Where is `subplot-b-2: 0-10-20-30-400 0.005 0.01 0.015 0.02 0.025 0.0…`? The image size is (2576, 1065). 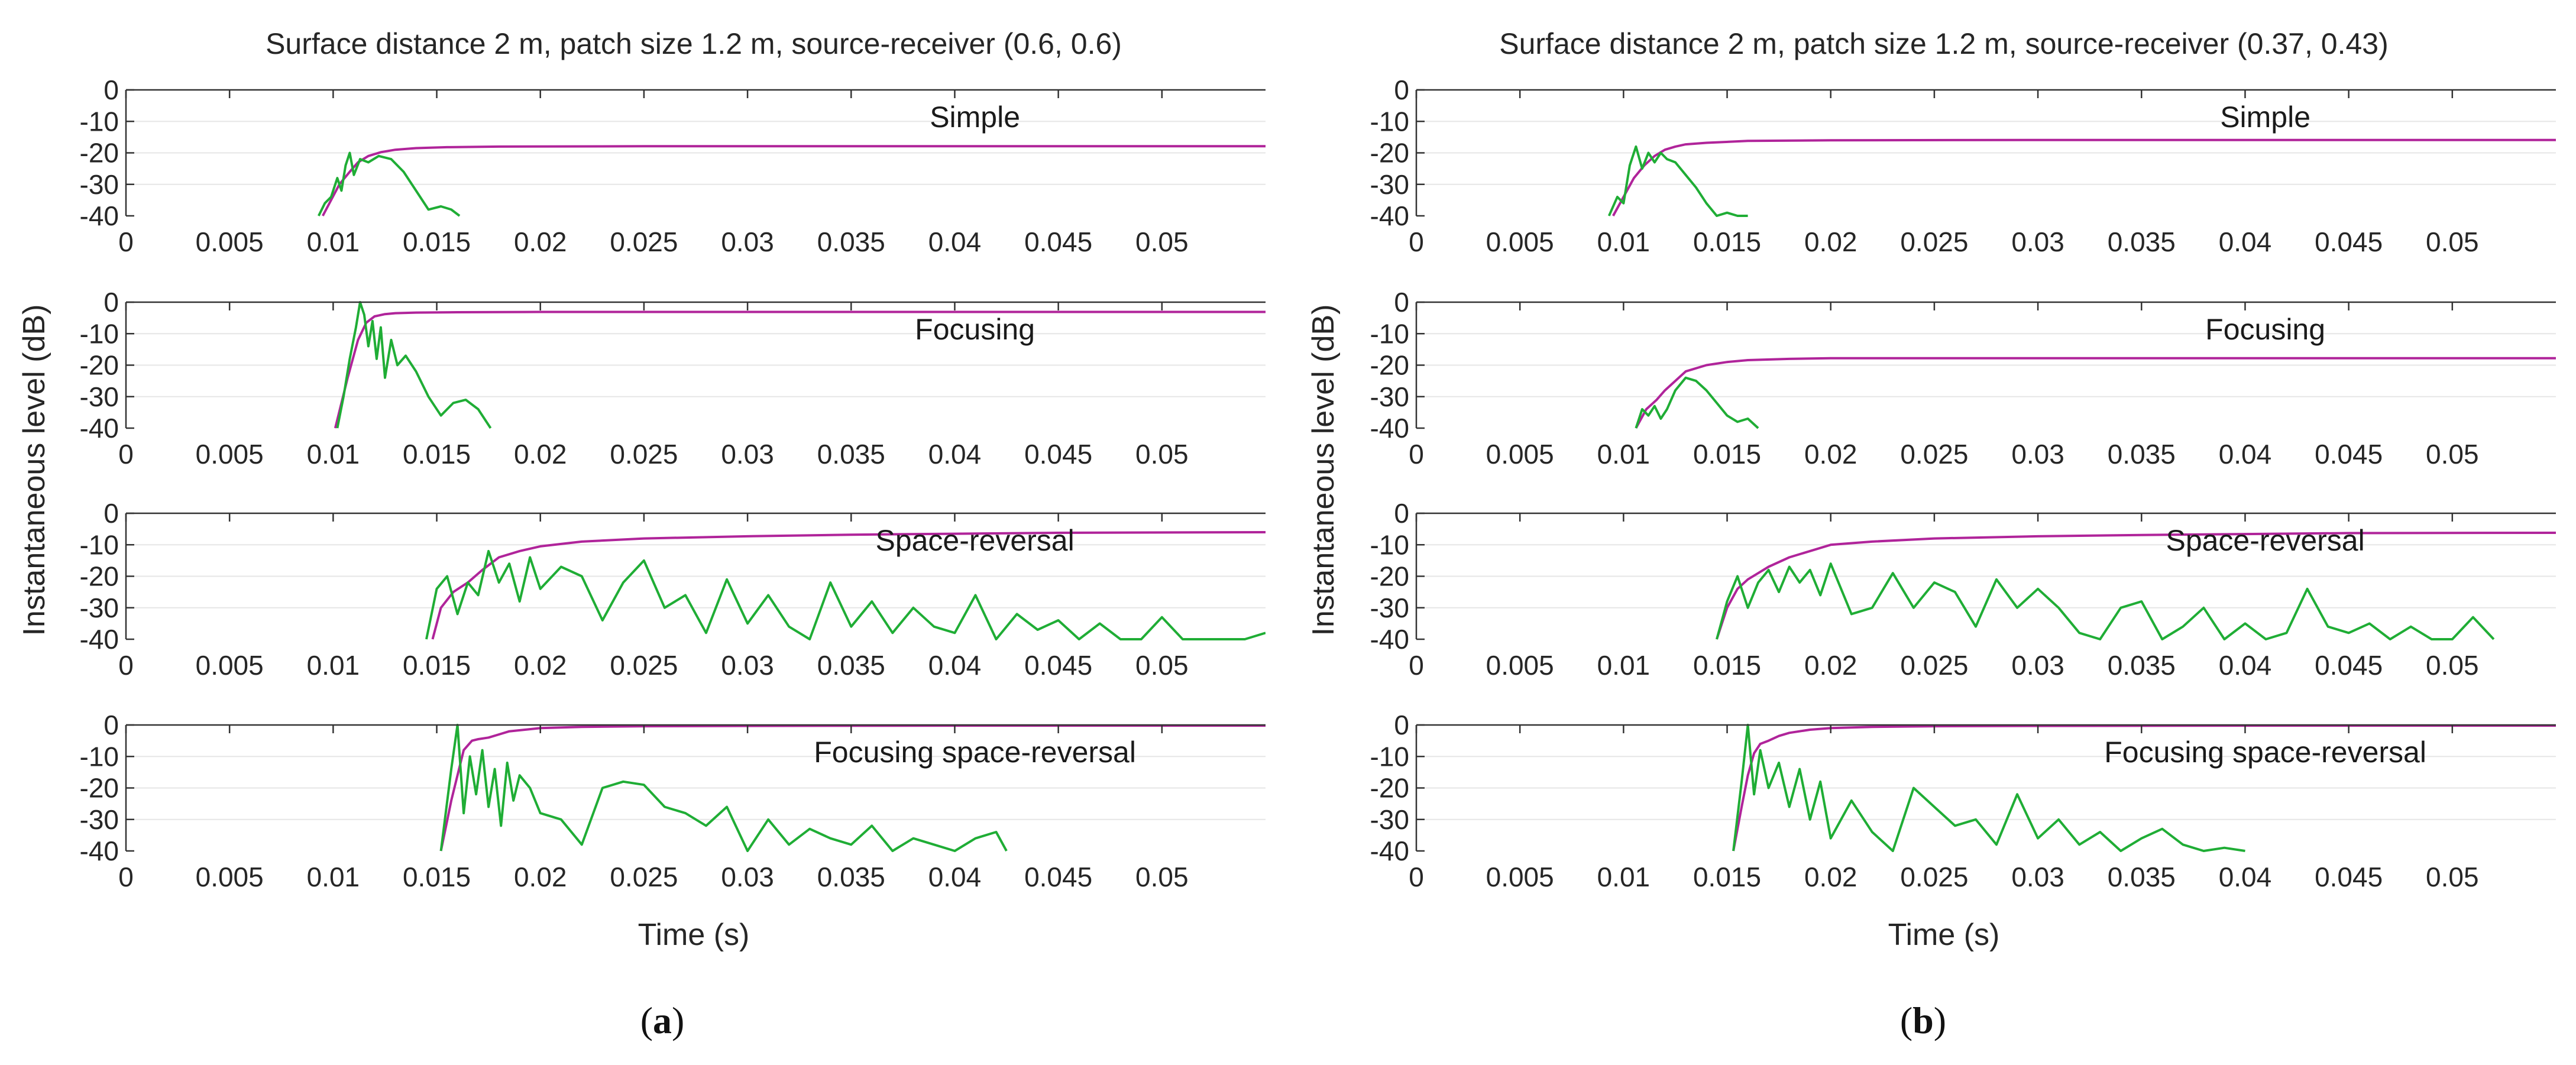 subplot-b-2: 0-10-20-30-400 0.005 0.01 0.015 0.02 0.025 0.0… is located at coordinates (1963, 378).